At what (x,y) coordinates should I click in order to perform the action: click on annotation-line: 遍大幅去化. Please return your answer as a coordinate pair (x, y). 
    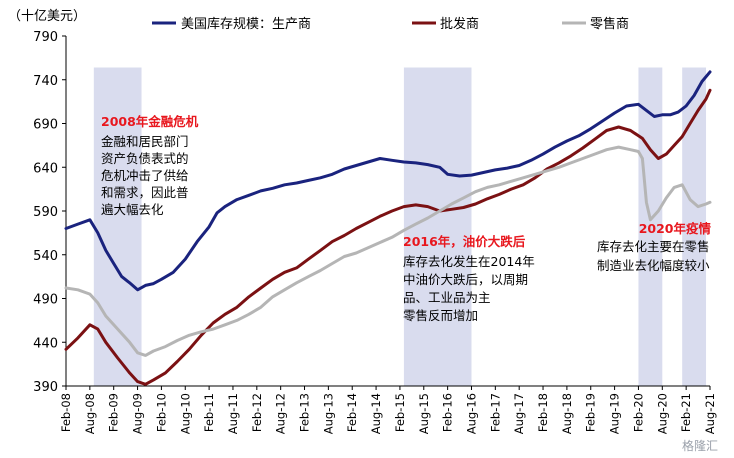
    Looking at the image, I should click on (132, 209).